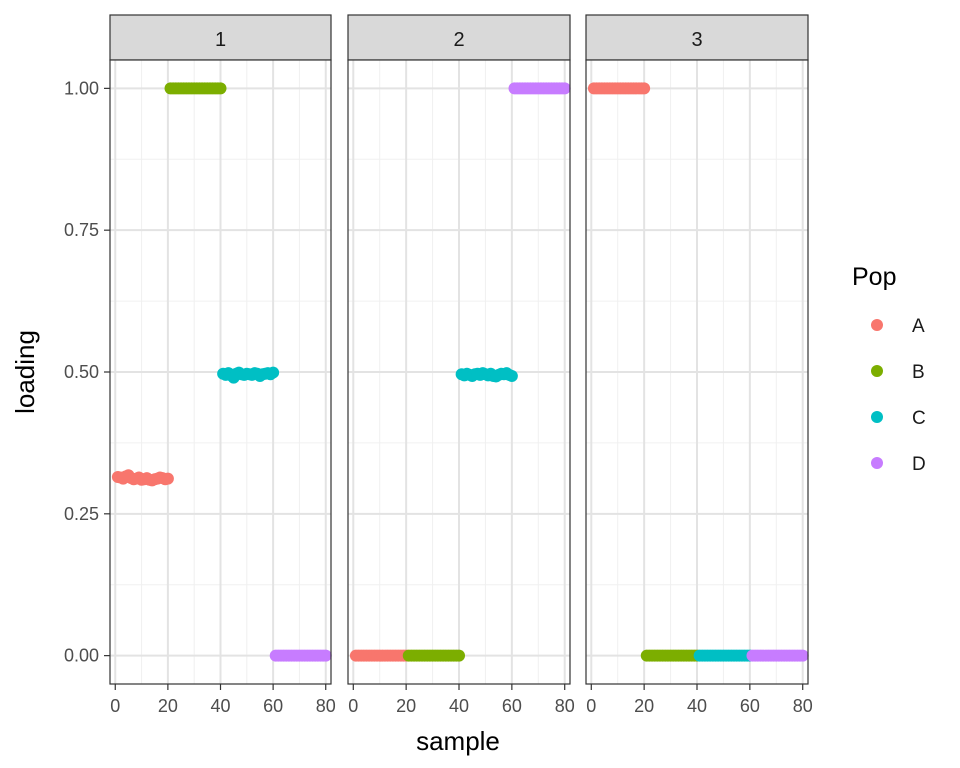  What do you see at coordinates (81, 372) in the screenshot?
I see `y-tick-label: 0.50` at bounding box center [81, 372].